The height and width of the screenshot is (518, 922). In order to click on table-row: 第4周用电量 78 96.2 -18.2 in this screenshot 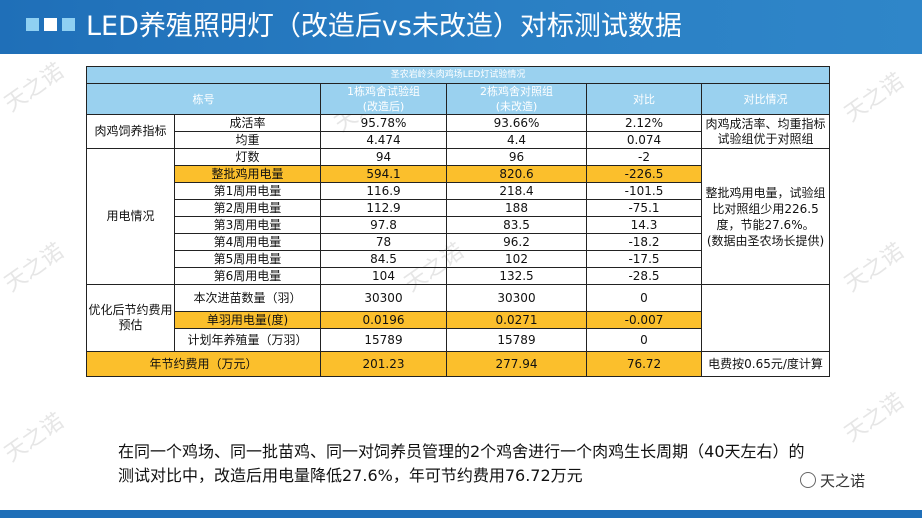, I will do `click(458, 242)`.